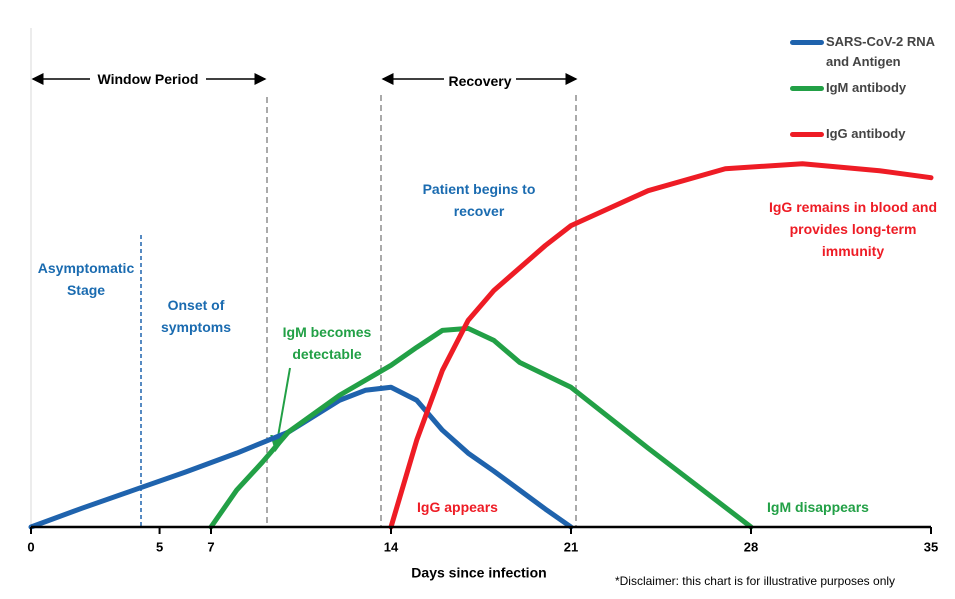  What do you see at coordinates (571, 546) in the screenshot?
I see `x-tick-label: 21` at bounding box center [571, 546].